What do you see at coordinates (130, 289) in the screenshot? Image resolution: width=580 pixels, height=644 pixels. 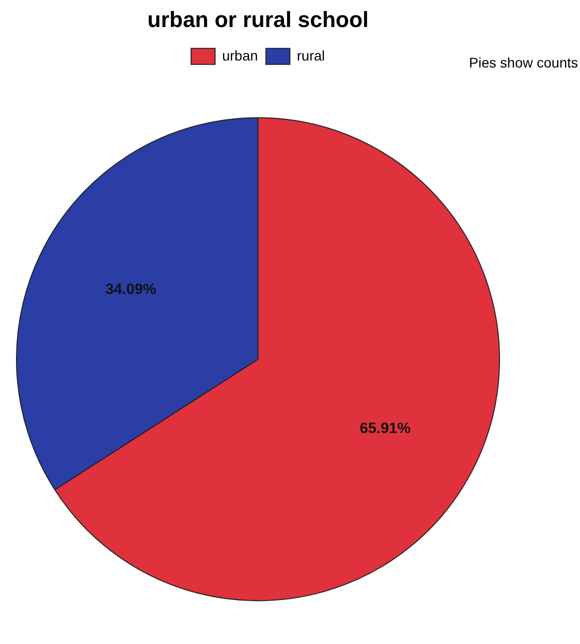 I see `data-label: 34.09%` at bounding box center [130, 289].